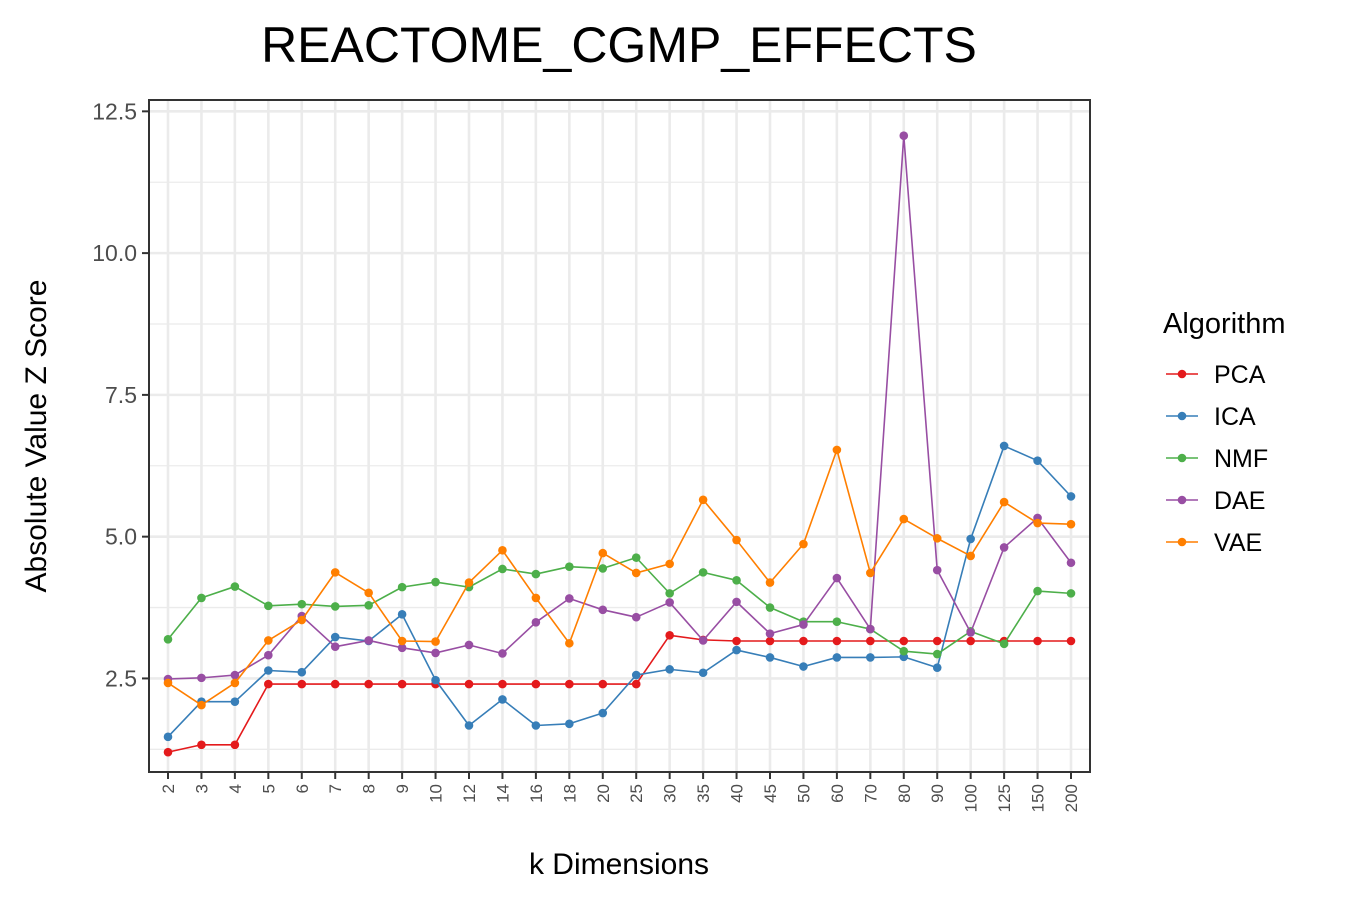 The image size is (1350, 900). What do you see at coordinates (619, 45) in the screenshot?
I see `chart-title: REACTOME_CGMP_EFFECTS` at bounding box center [619, 45].